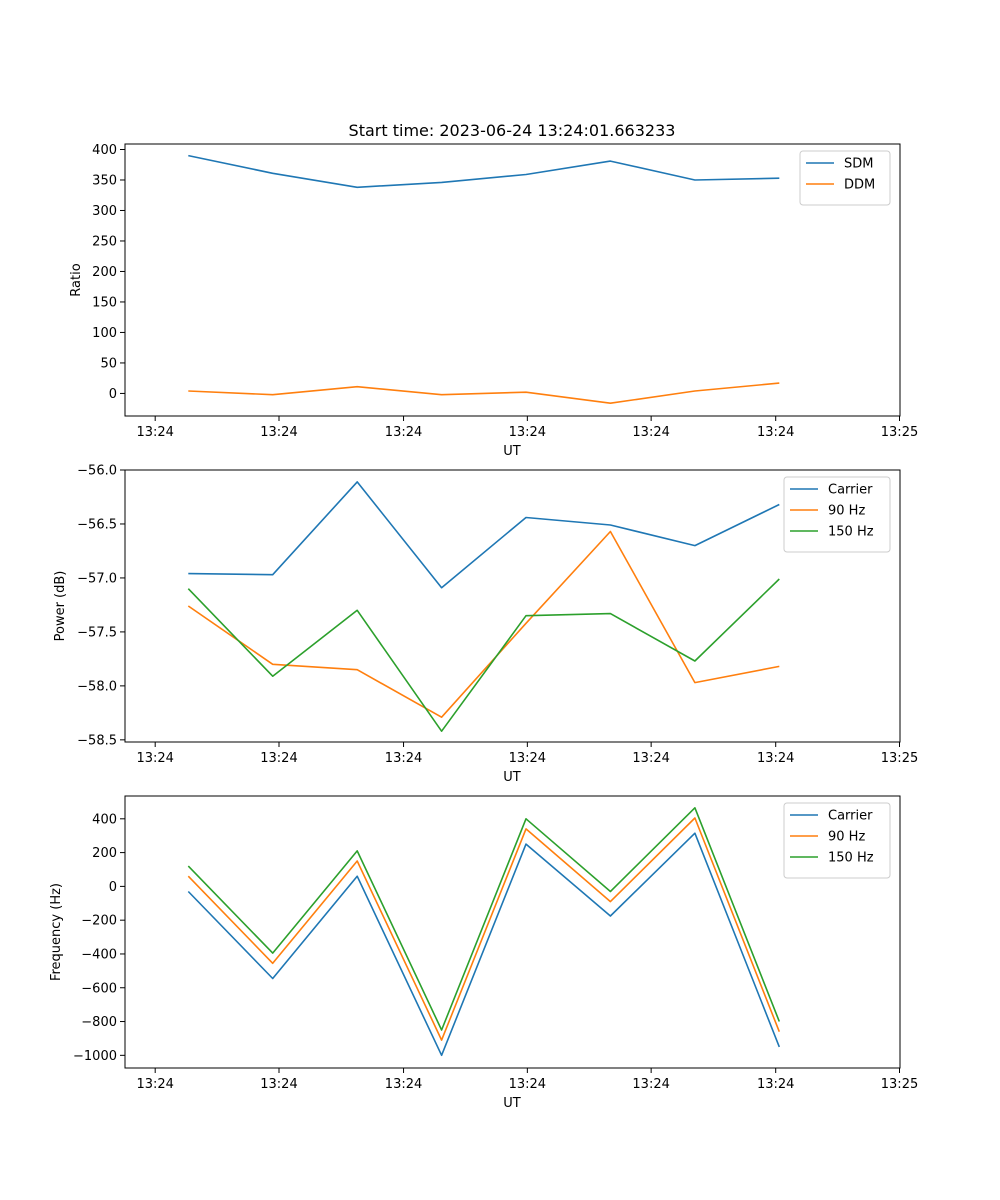 The height and width of the screenshot is (1200, 1000). I want to click on y-tick-label: −56.0, so click(97, 471).